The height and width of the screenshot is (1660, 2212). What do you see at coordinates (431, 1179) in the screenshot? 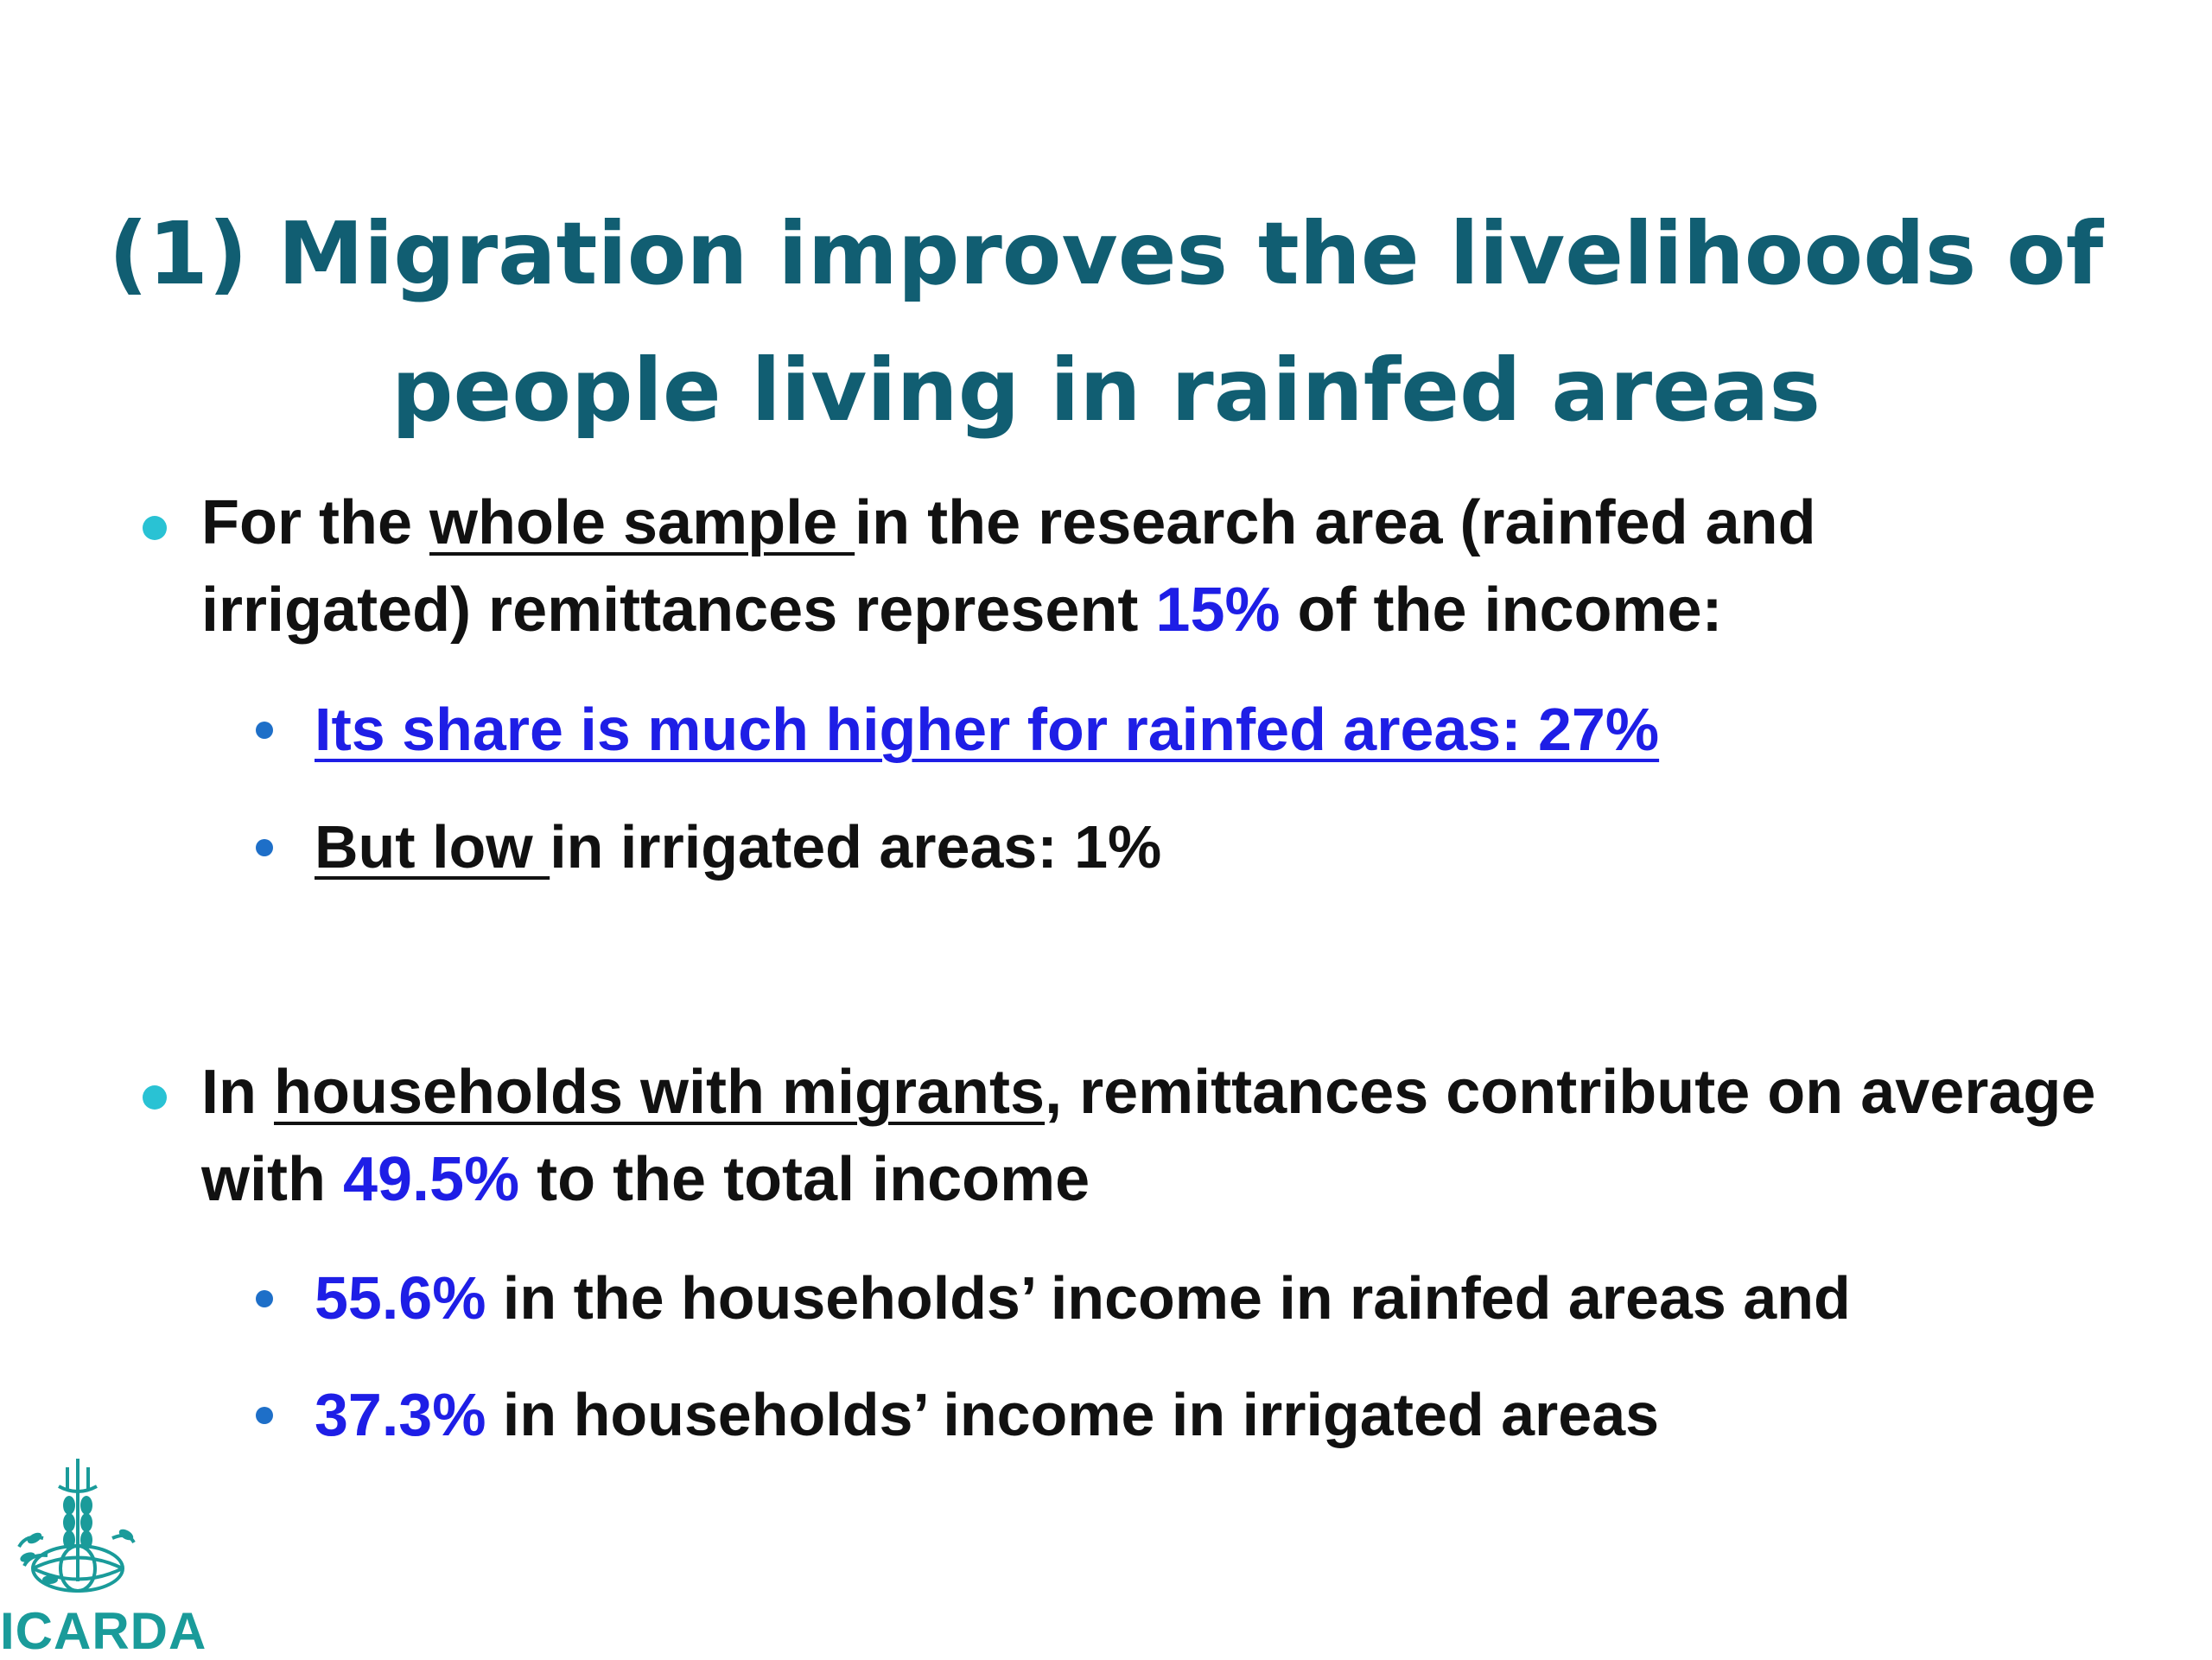
I see `highlight-value: 49.5%` at bounding box center [431, 1179].